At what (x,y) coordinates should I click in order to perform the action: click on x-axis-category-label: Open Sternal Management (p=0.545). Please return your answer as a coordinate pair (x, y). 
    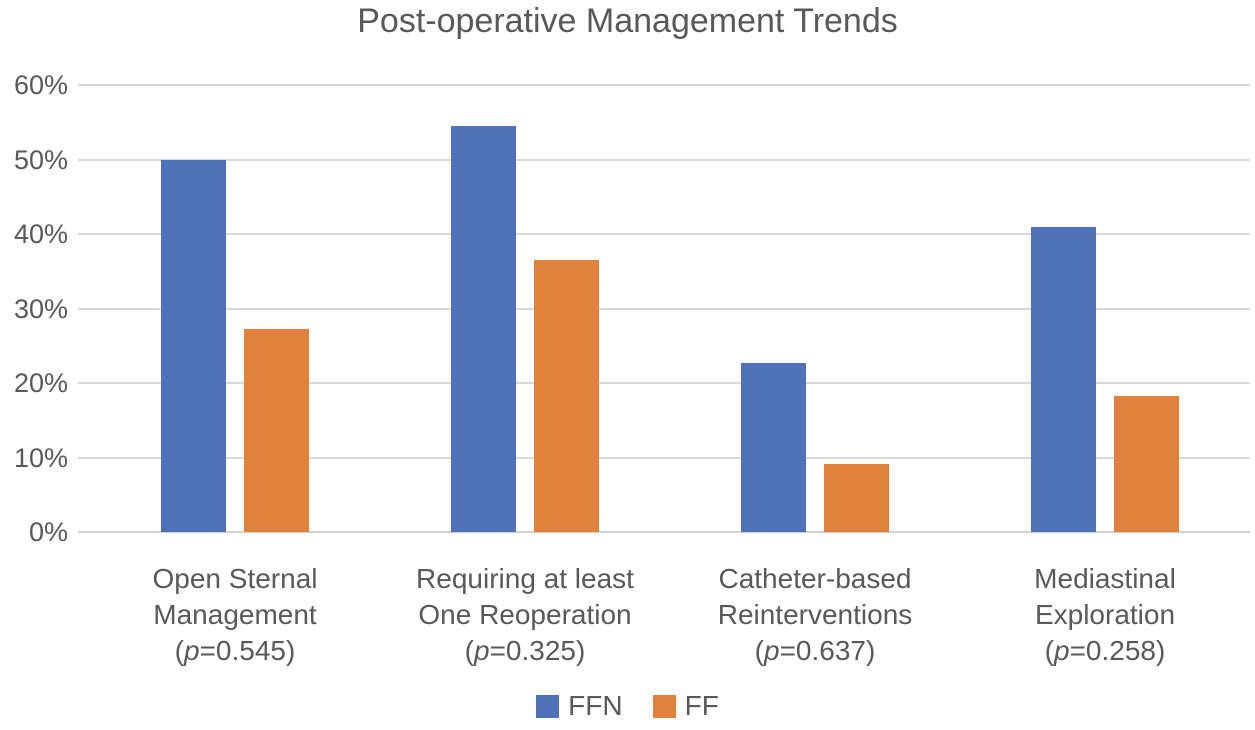
    Looking at the image, I should click on (235, 615).